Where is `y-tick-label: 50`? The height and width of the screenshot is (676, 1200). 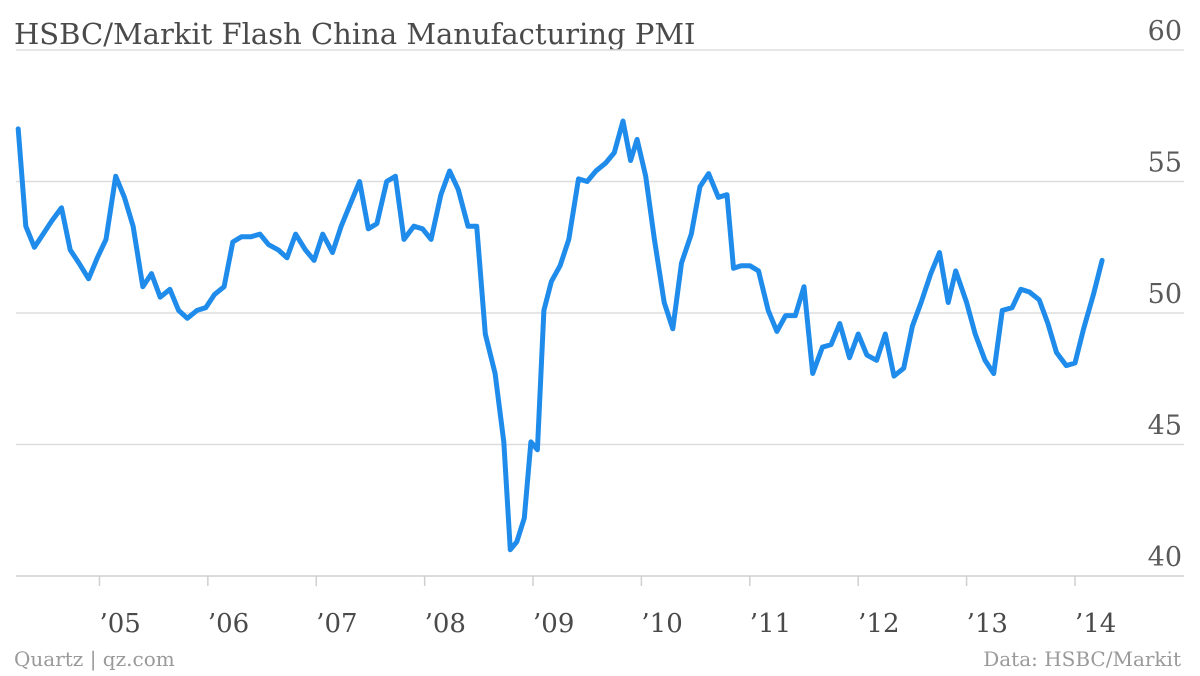
y-tick-label: 50 is located at coordinates (1165, 294).